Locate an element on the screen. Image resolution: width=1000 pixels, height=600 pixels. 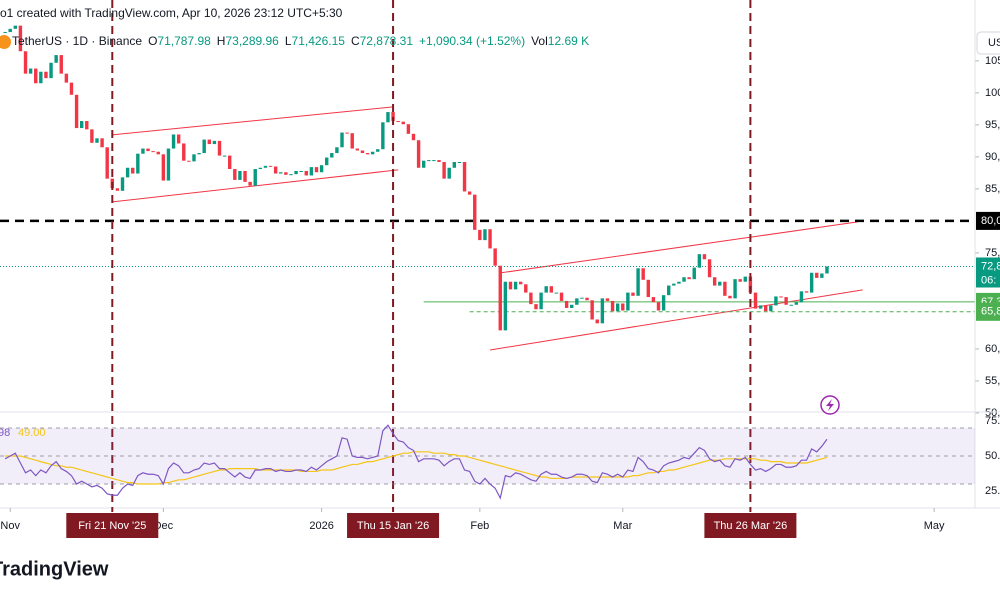
y-tick-label: 85,000 is located at coordinates (992, 189).